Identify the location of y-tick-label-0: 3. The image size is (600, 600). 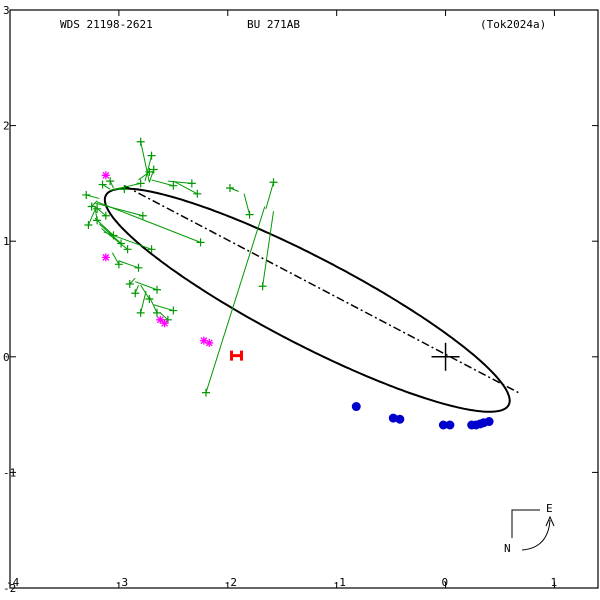
(6, 10).